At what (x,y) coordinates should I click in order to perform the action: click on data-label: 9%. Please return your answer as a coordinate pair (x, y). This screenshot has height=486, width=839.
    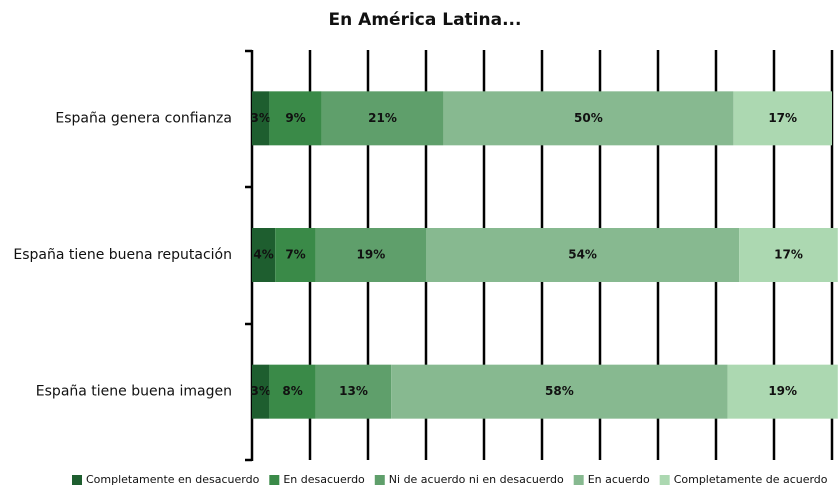
    Looking at the image, I should click on (295, 118).